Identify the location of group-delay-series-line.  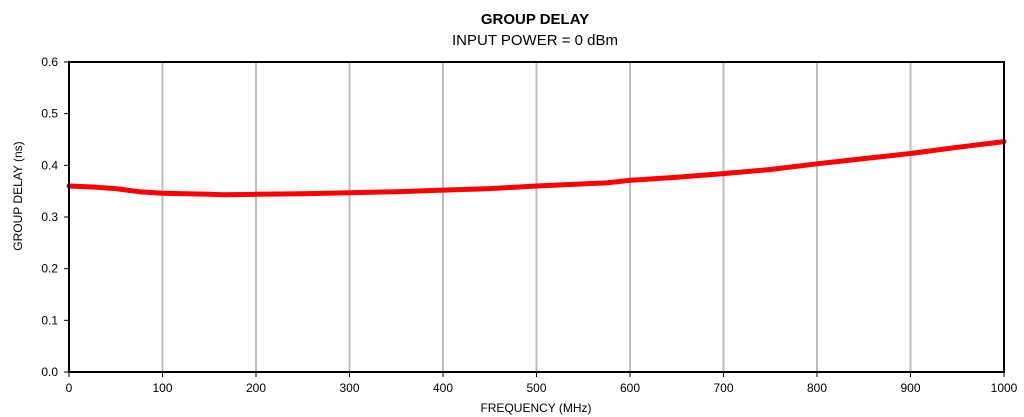
(536, 168).